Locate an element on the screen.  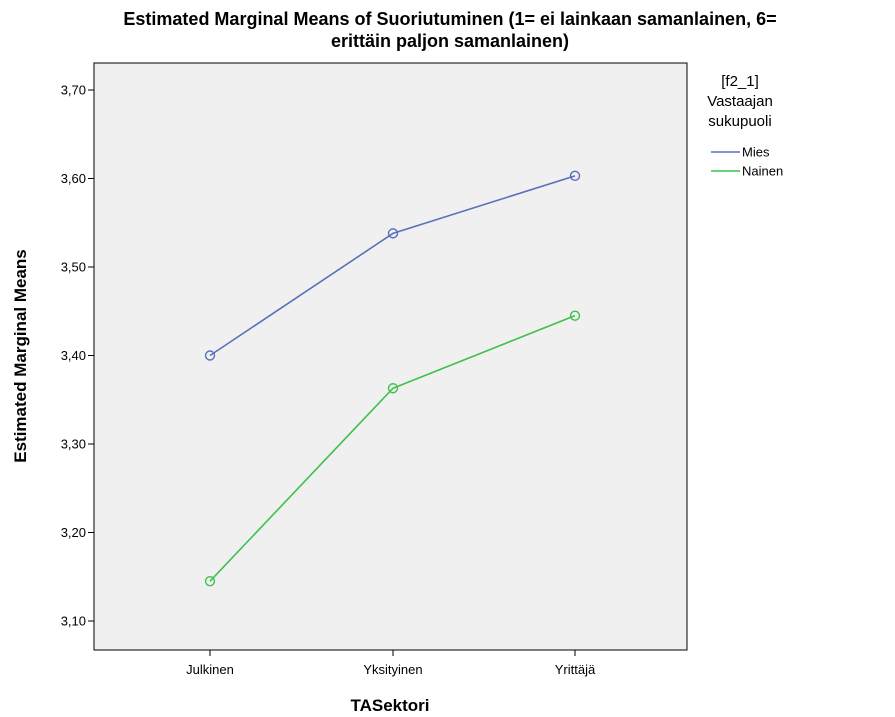
x-tick-label: Yrittäjä is located at coordinates (575, 669).